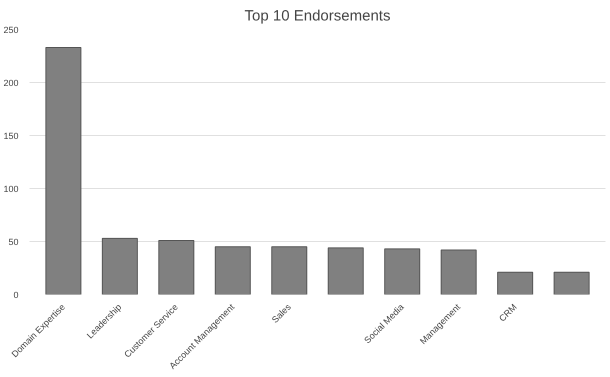  I want to click on y-tick-label: 250, so click(11, 30).